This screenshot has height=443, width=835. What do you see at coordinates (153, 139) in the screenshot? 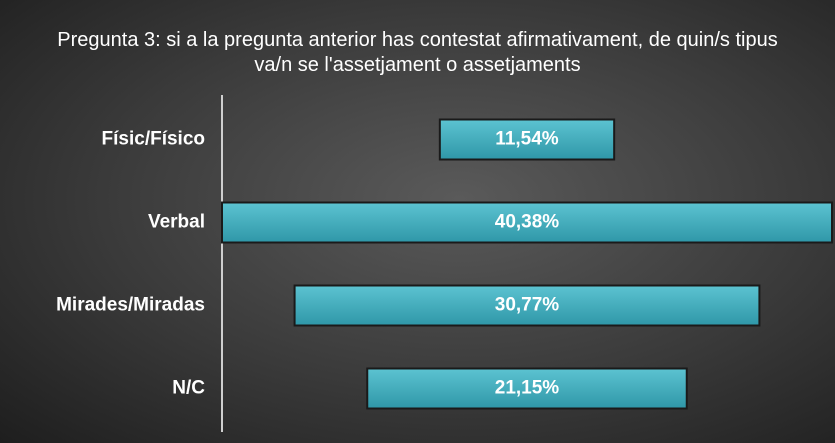
I see `category-label: Físic/Físico` at bounding box center [153, 139].